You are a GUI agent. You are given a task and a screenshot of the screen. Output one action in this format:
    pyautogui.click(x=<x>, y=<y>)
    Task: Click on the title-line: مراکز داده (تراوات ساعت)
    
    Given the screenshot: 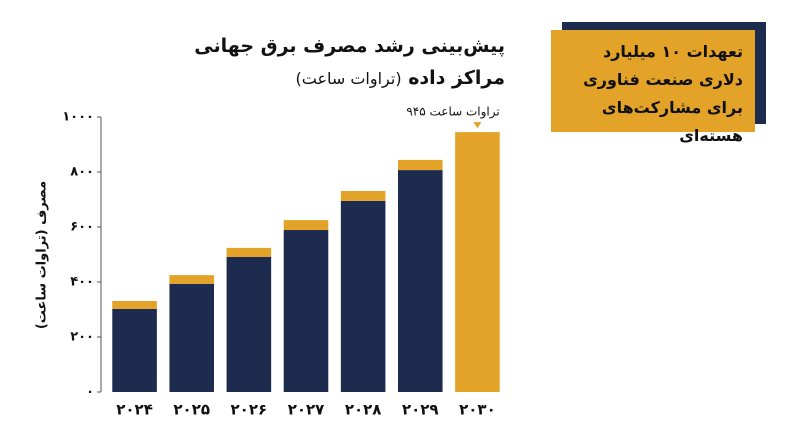 What is the action you would take?
    pyautogui.click(x=349, y=78)
    